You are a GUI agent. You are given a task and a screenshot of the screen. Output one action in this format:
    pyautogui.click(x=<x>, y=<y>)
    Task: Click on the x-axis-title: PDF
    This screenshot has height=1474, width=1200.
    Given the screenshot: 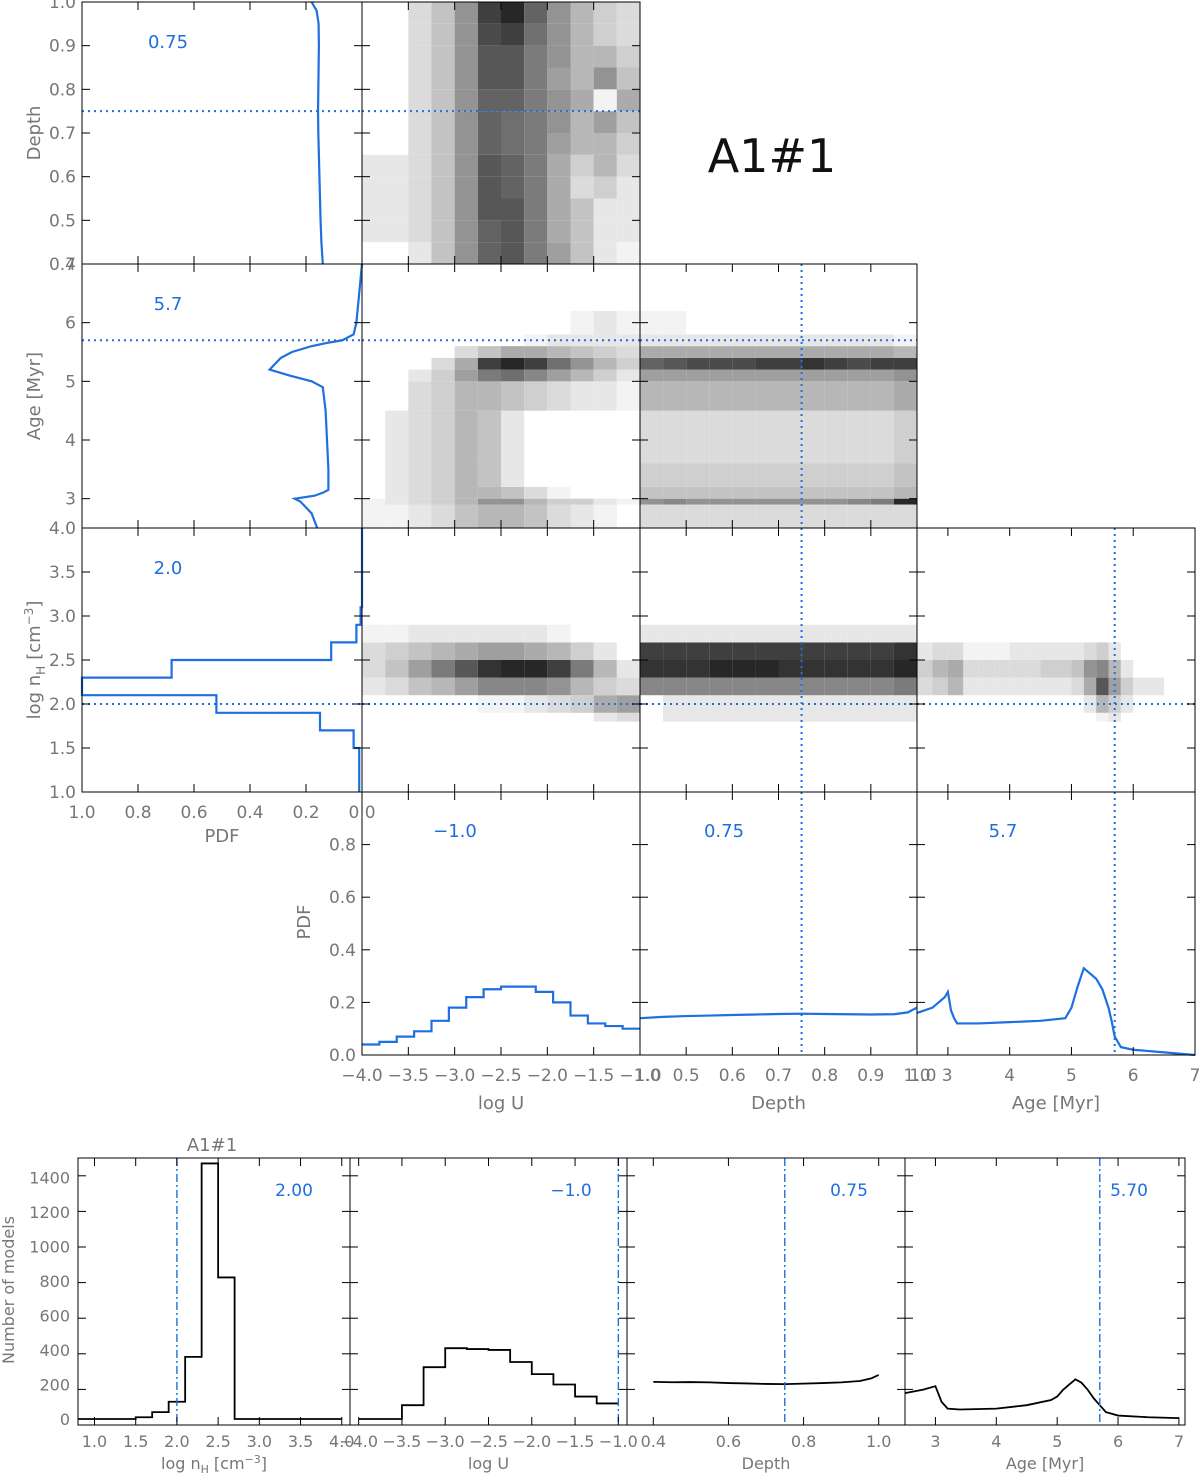 What is the action you would take?
    pyautogui.click(x=221, y=836)
    